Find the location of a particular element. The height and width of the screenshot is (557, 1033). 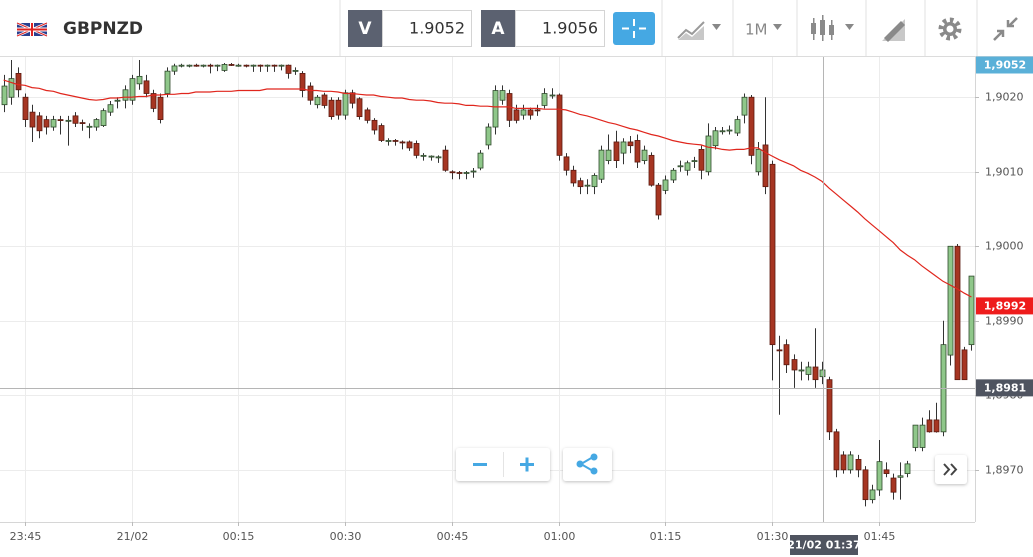

timeframe-button: 1M is located at coordinates (763, 30).